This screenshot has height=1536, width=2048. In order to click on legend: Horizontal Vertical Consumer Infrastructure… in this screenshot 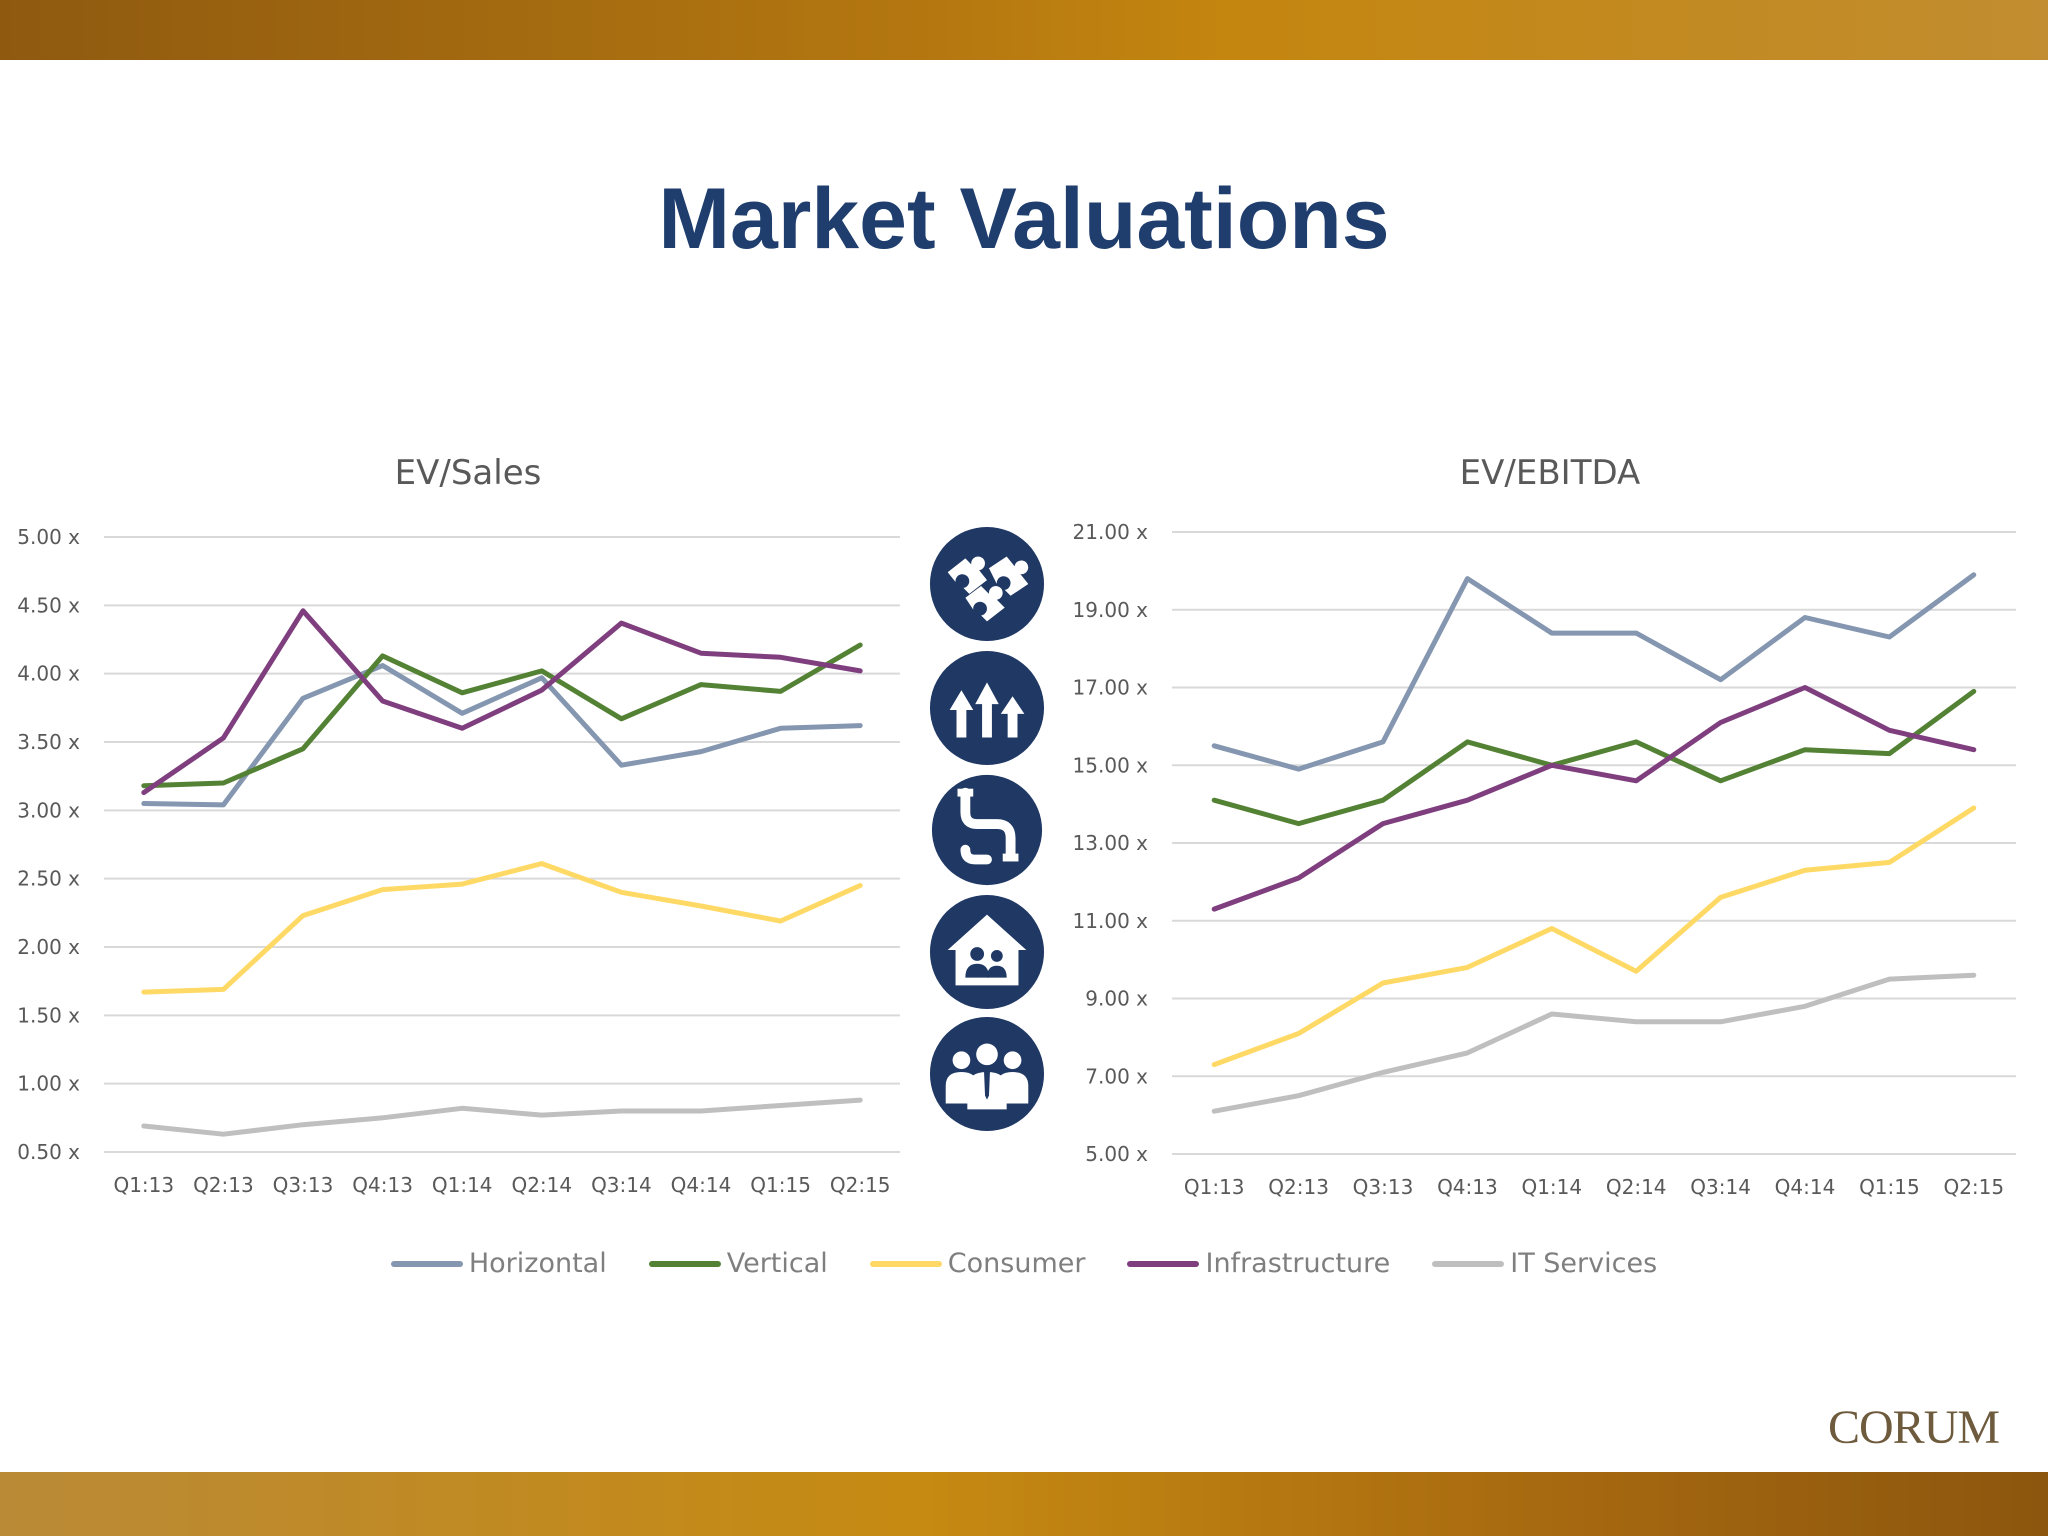, I will do `click(1024, 1263)`.